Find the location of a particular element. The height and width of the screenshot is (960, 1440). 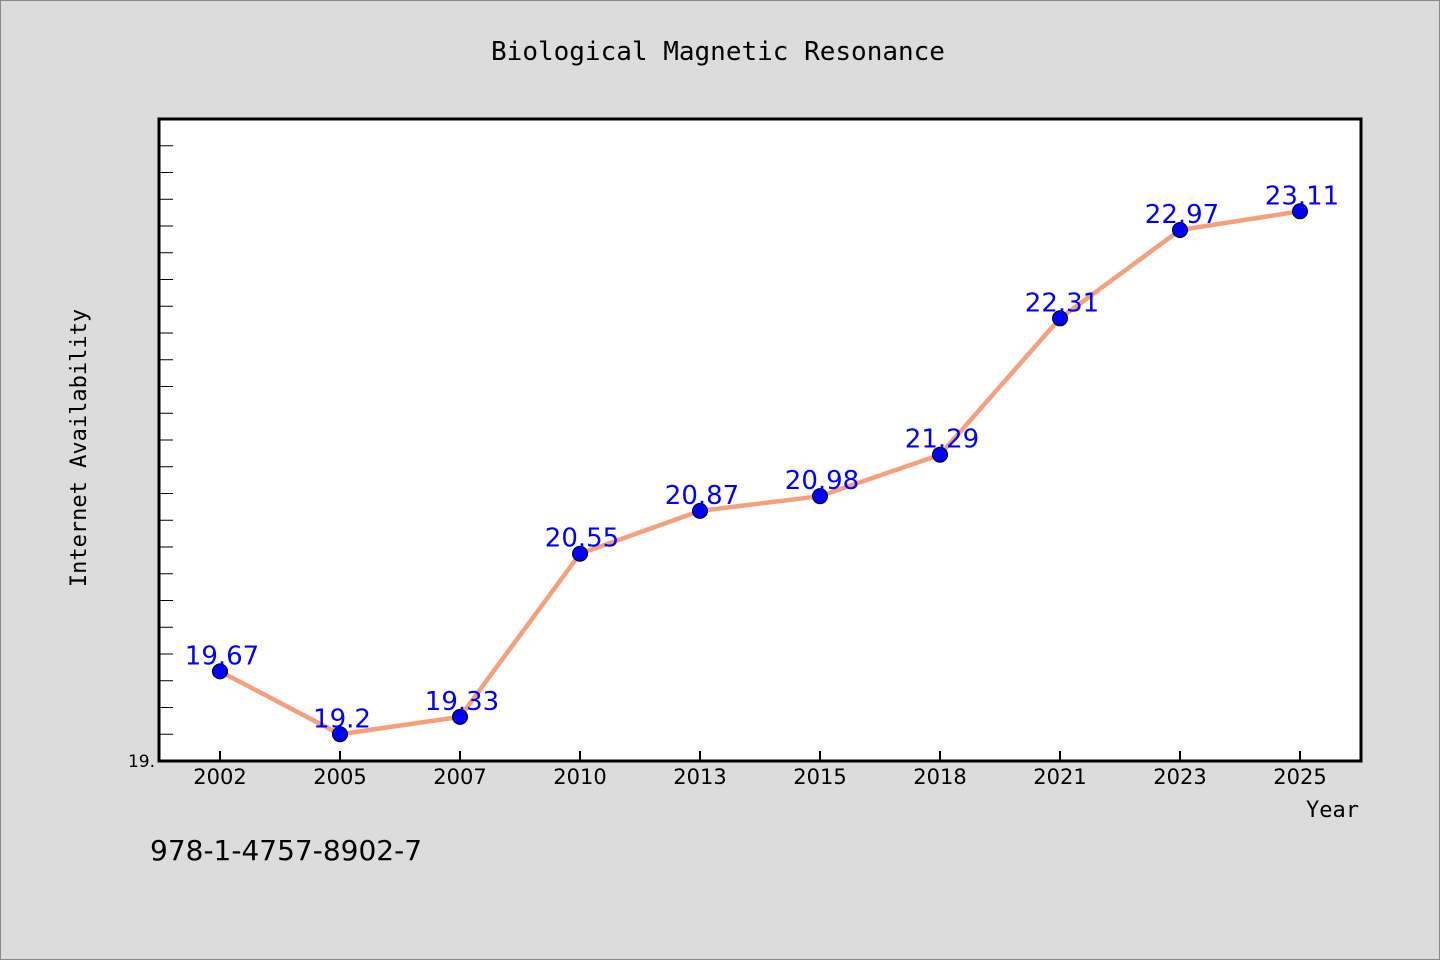

x-tick-label: 2002 is located at coordinates (219, 777).